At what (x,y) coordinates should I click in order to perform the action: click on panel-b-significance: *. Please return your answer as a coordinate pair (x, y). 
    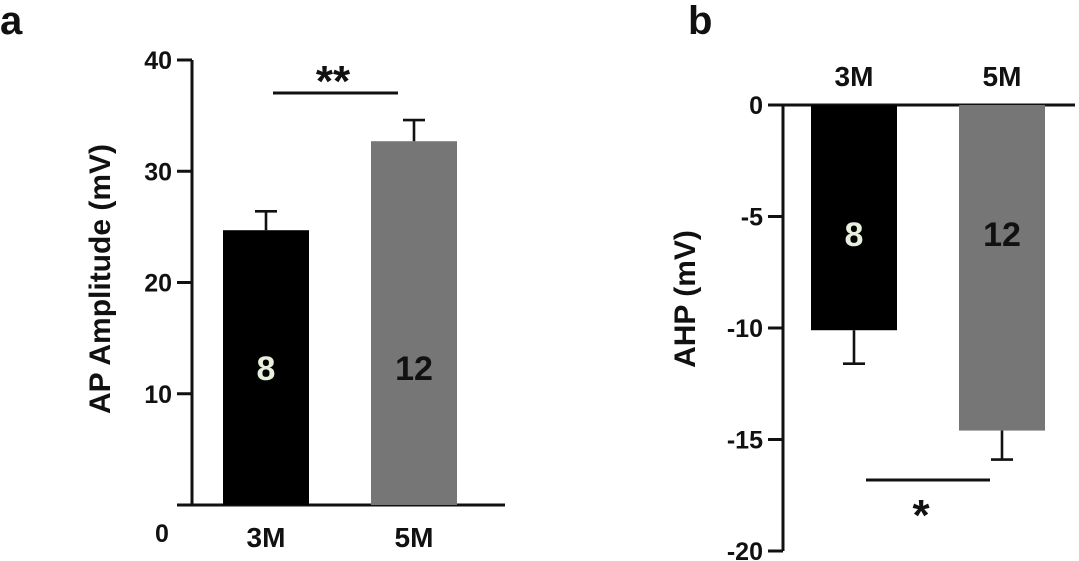
    Looking at the image, I should click on (928, 509).